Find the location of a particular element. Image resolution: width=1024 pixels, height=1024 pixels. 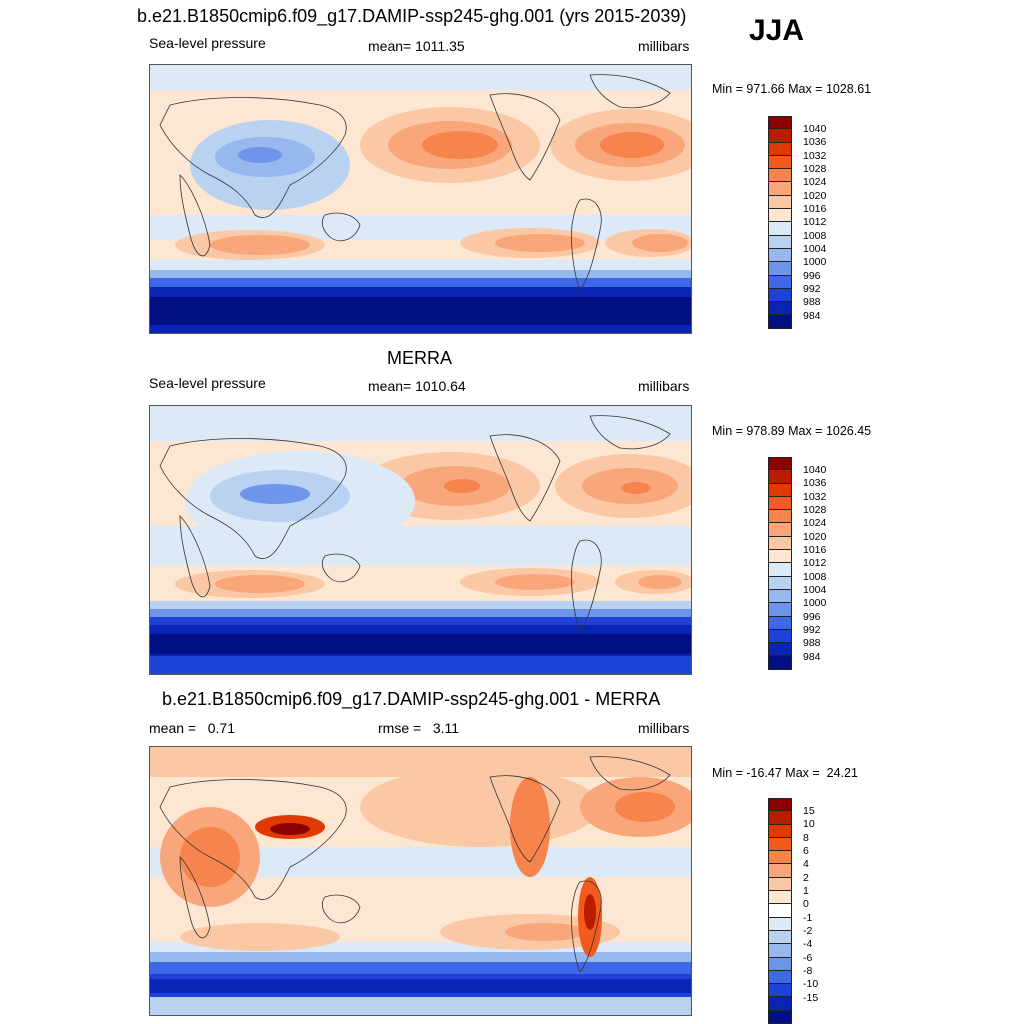

panel-3-colorbar-label: -2 is located at coordinates (808, 931).